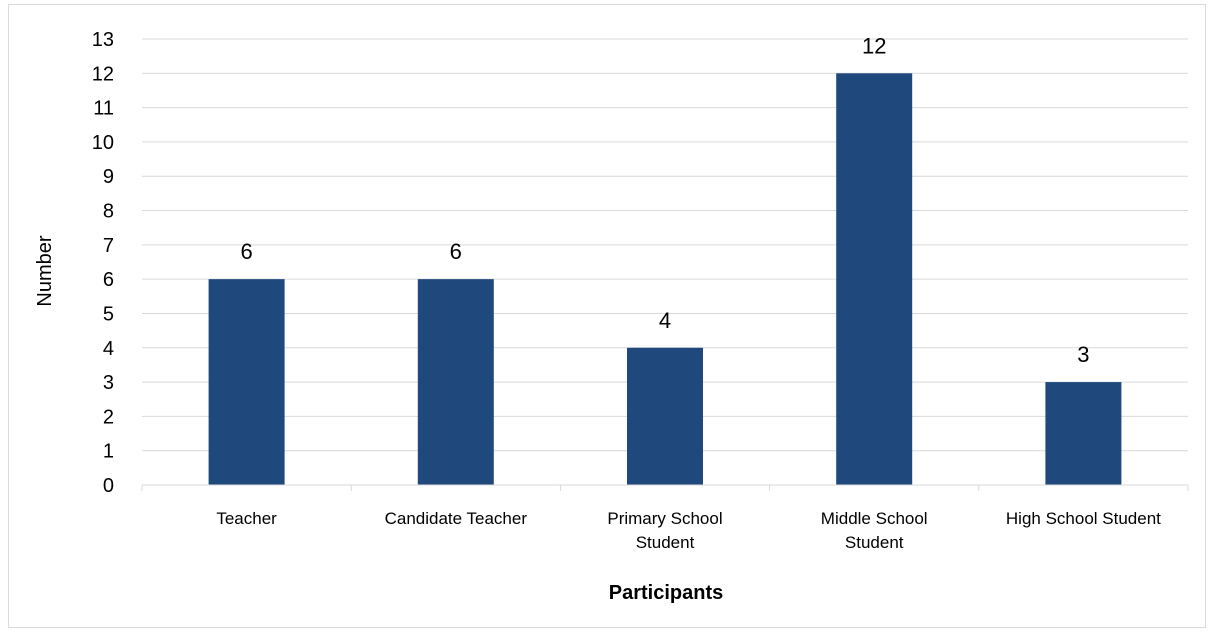  Describe the element at coordinates (1083, 354) in the screenshot. I see `data-label: 3` at that location.